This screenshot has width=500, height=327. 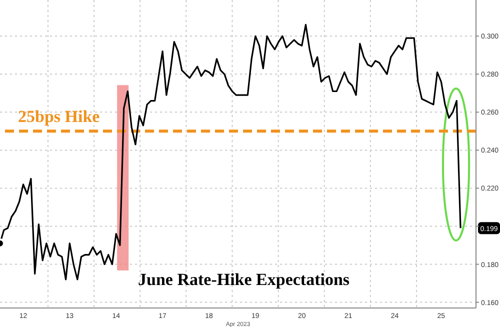 I want to click on text: June Rate-Hike Expectations, so click(x=244, y=280).